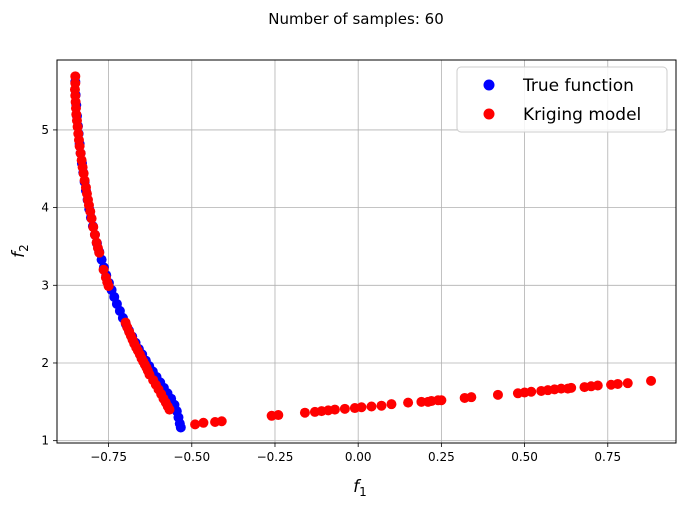 The width and height of the screenshot is (686, 506). I want to click on y-axis-label-subscript: 2, so click(24, 248).